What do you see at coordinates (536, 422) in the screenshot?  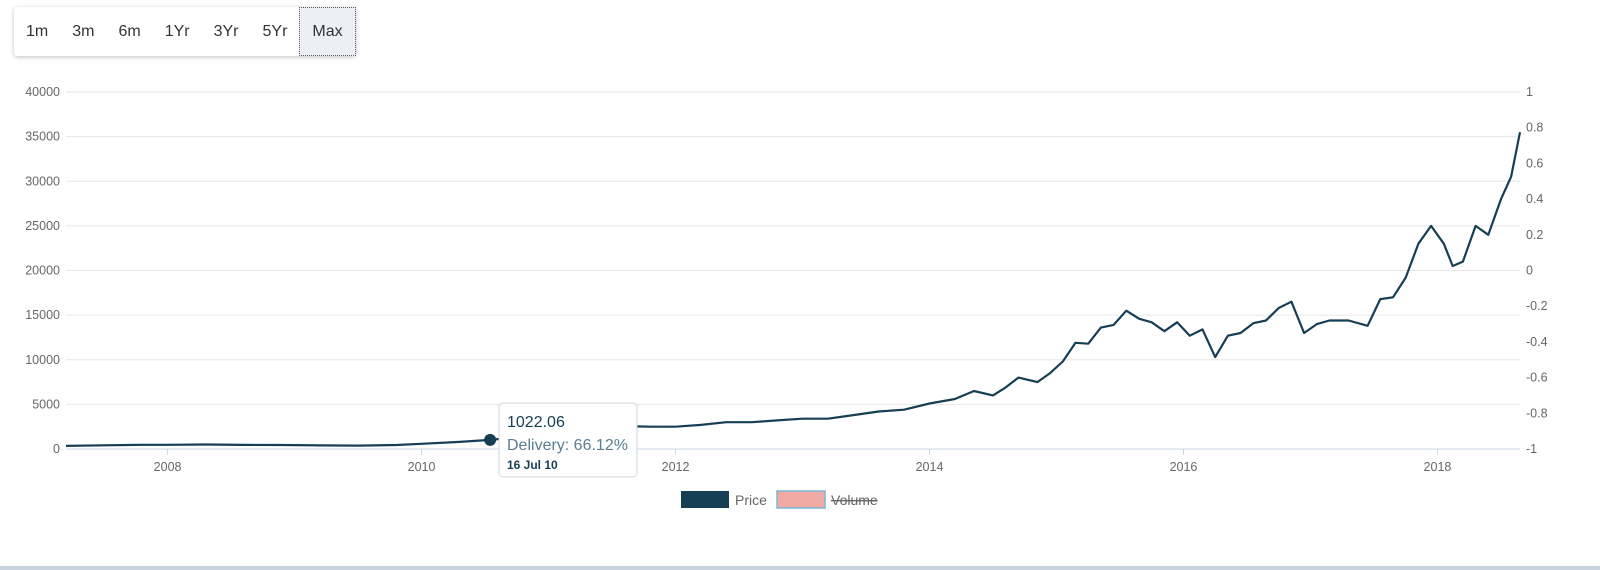 I see `tooltip-value: 1022.06` at bounding box center [536, 422].